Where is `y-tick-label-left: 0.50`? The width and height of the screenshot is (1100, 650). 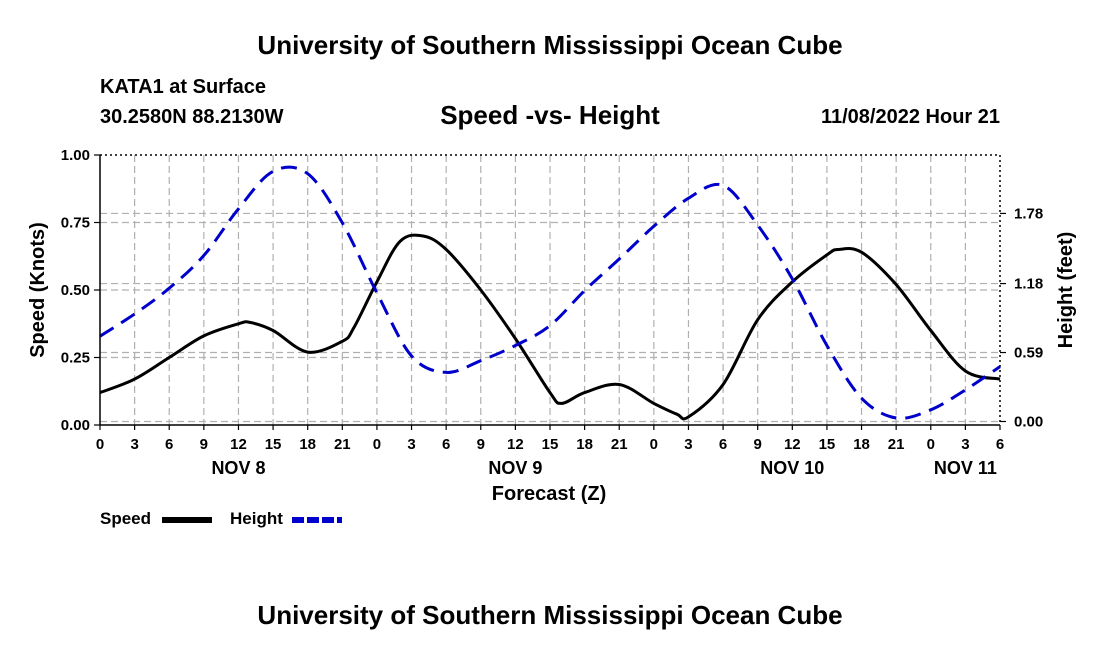 y-tick-label-left: 0.50 is located at coordinates (75, 290).